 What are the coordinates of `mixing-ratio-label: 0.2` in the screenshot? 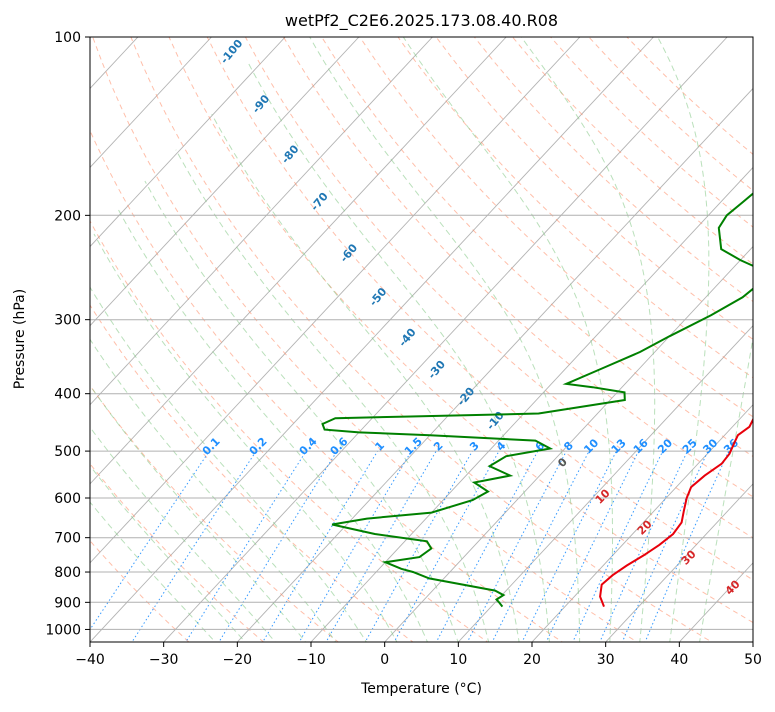 It's located at (258, 446).